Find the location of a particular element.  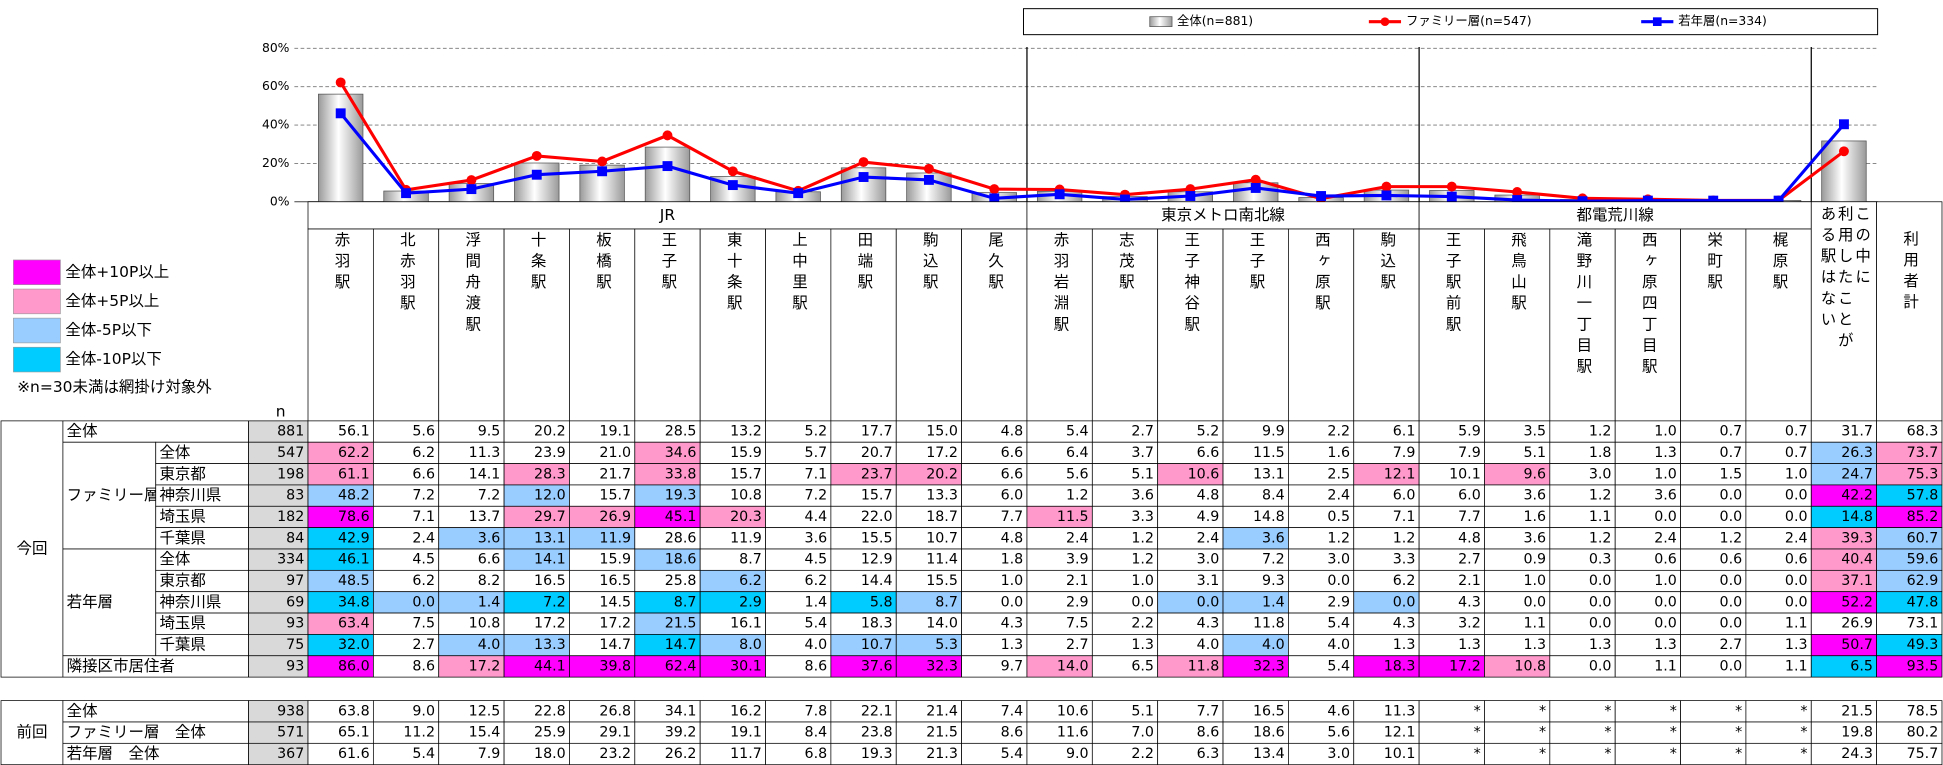

column-header-text: 赤羽岩淵駅 is located at coordinates (1060, 284).